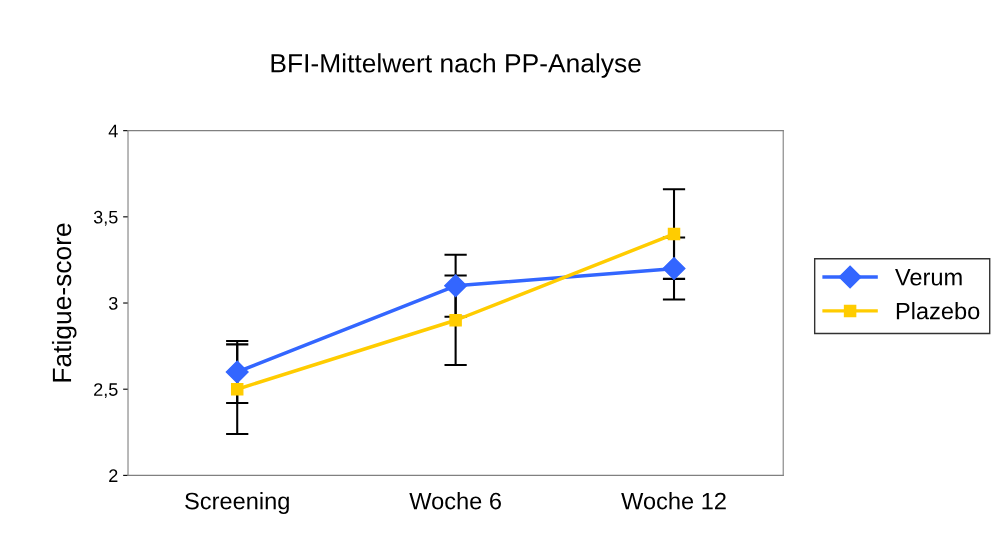 This screenshot has height=556, width=1008. Describe the element at coordinates (113, 475) in the screenshot. I see `y-tick-label: 2` at that location.